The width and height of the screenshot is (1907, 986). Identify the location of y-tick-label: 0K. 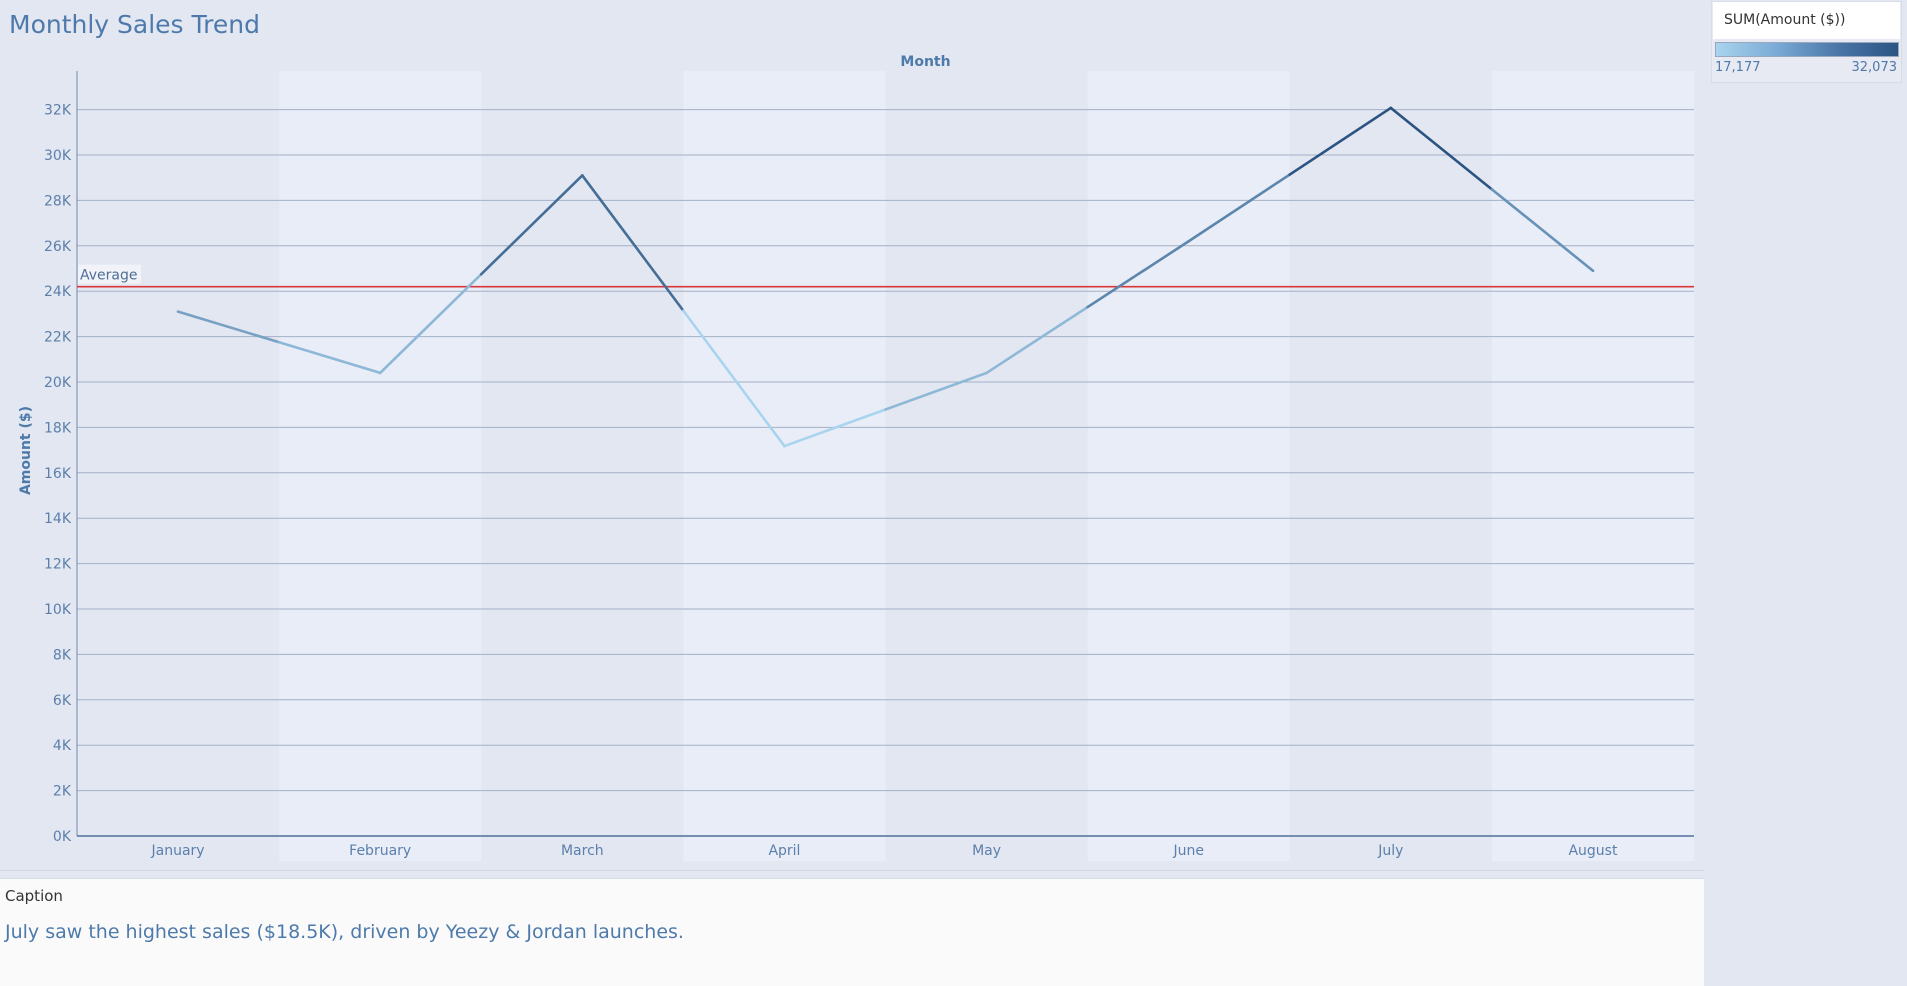
(62, 837).